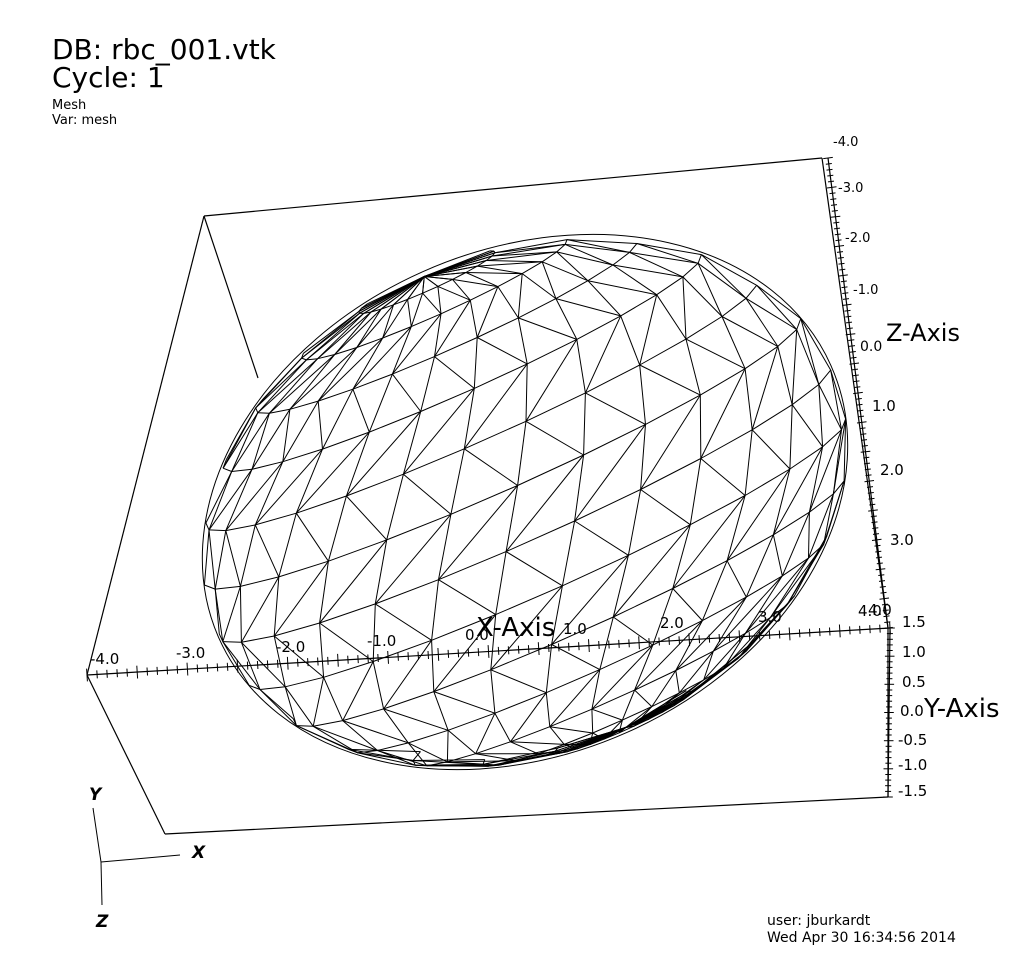  I want to click on triad-x-line, so click(140, 858).